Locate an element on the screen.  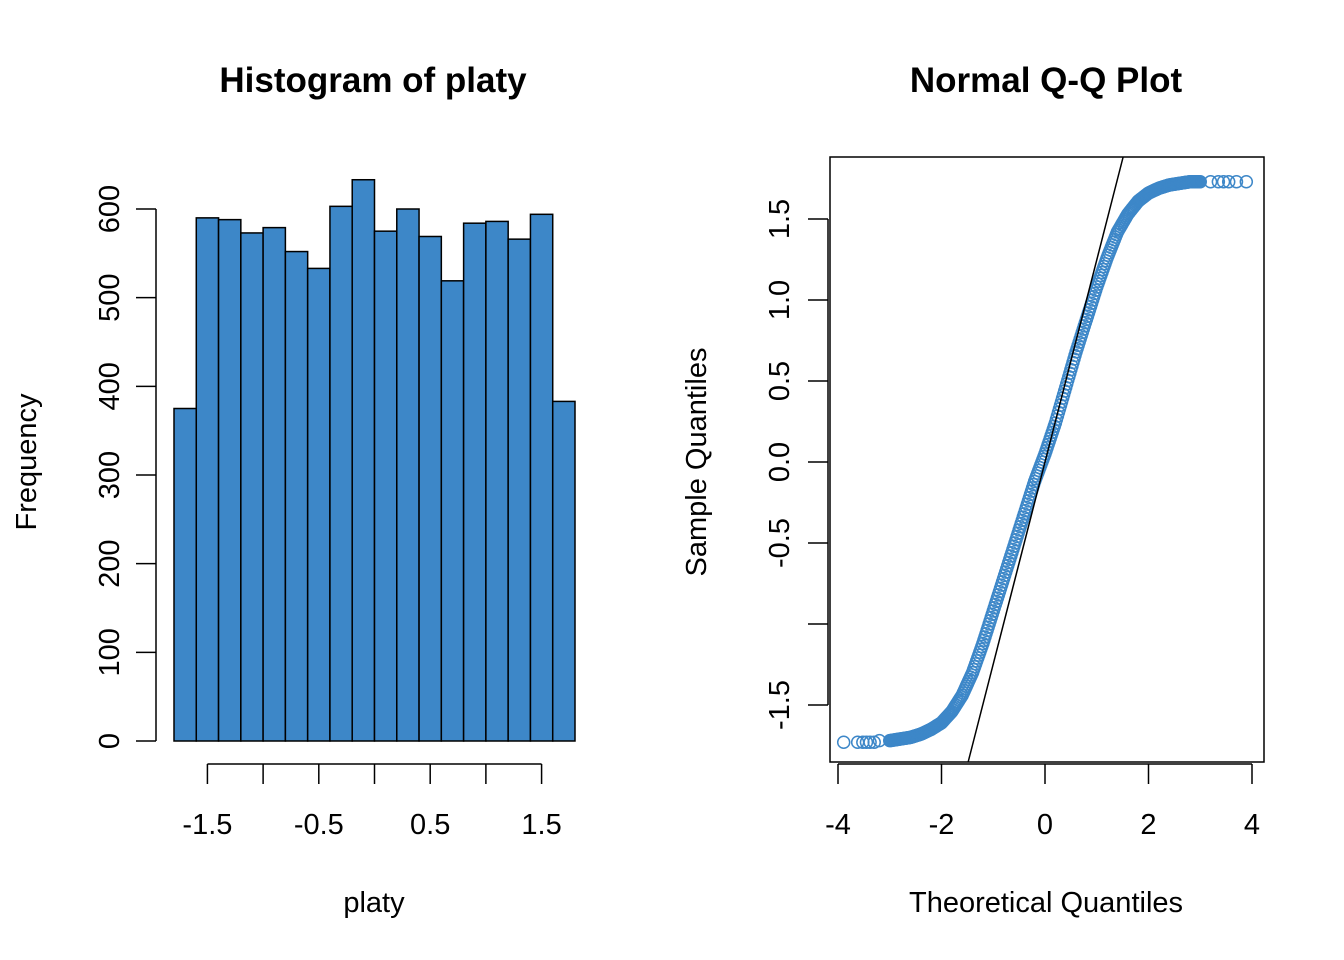
qq-y-tick-label: -0.5 is located at coordinates (780, 543).